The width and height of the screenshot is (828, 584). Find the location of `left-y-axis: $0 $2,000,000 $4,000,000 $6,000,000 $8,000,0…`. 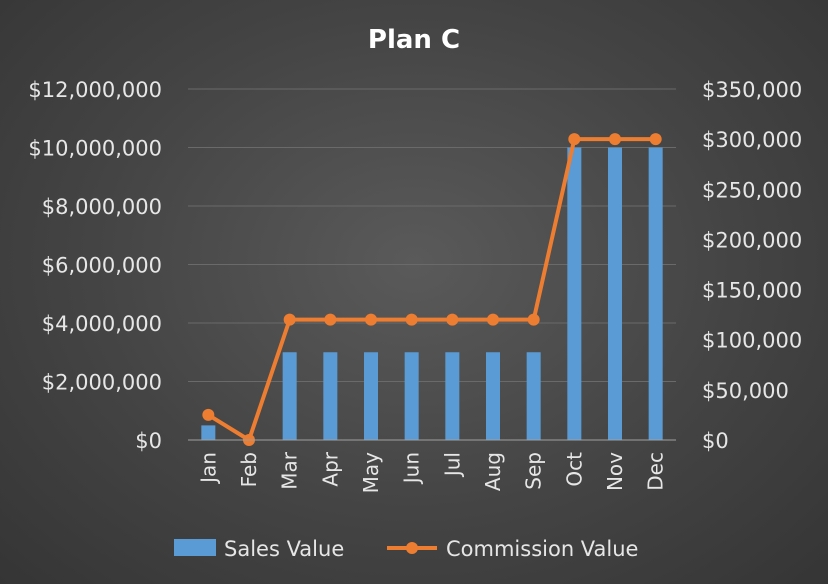

left-y-axis: $0 $2,000,000 $4,000,000 $6,000,000 $8,000,0… is located at coordinates (95, 265).